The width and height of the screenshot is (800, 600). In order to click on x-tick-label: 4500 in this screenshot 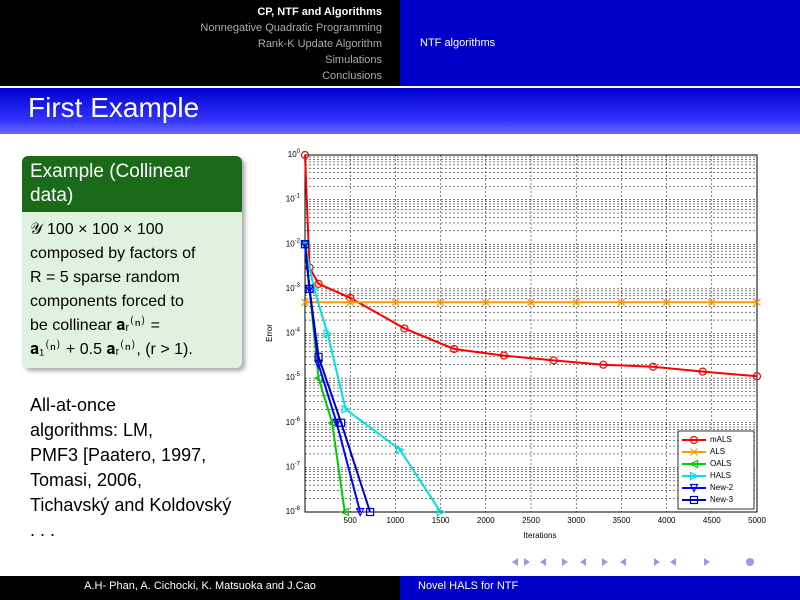, I will do `click(712, 520)`.